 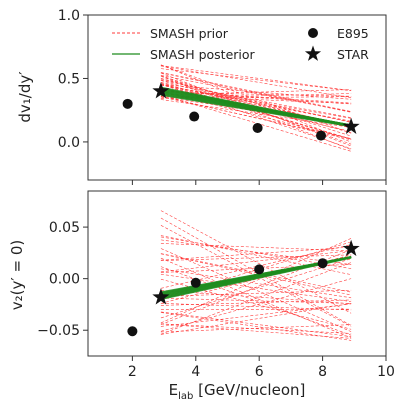 What do you see at coordinates (259, 182) in the screenshot?
I see `top-x-axis-ticks` at bounding box center [259, 182].